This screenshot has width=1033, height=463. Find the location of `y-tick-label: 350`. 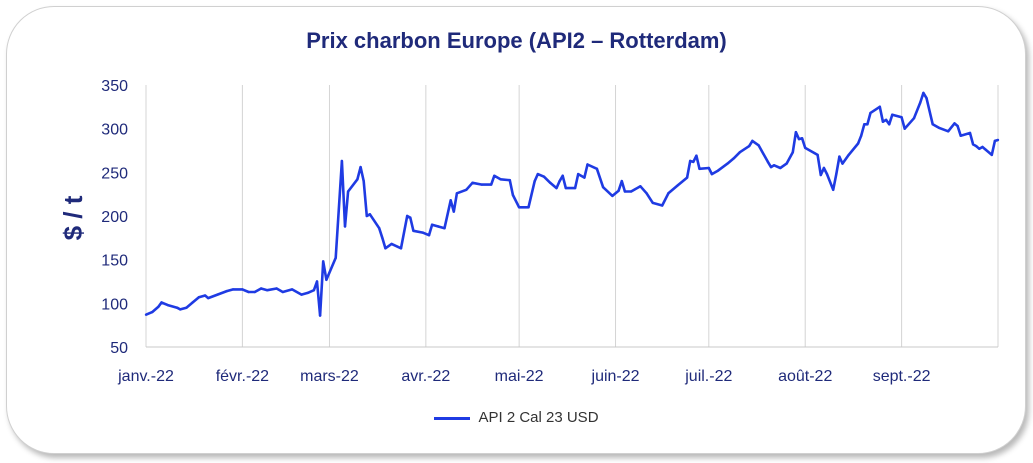

y-tick-label: 350 is located at coordinates (114, 86).